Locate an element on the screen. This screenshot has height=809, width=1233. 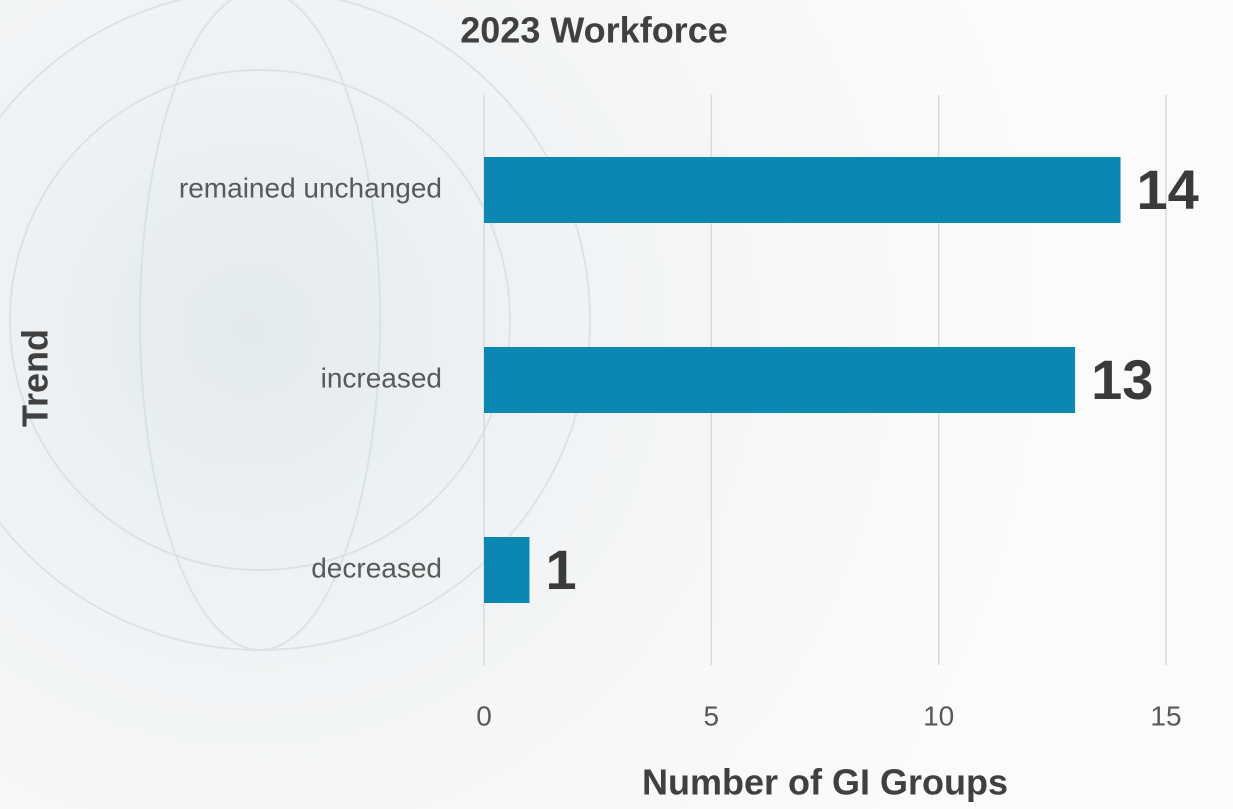
x-tick-label: 0 is located at coordinates (484, 715).